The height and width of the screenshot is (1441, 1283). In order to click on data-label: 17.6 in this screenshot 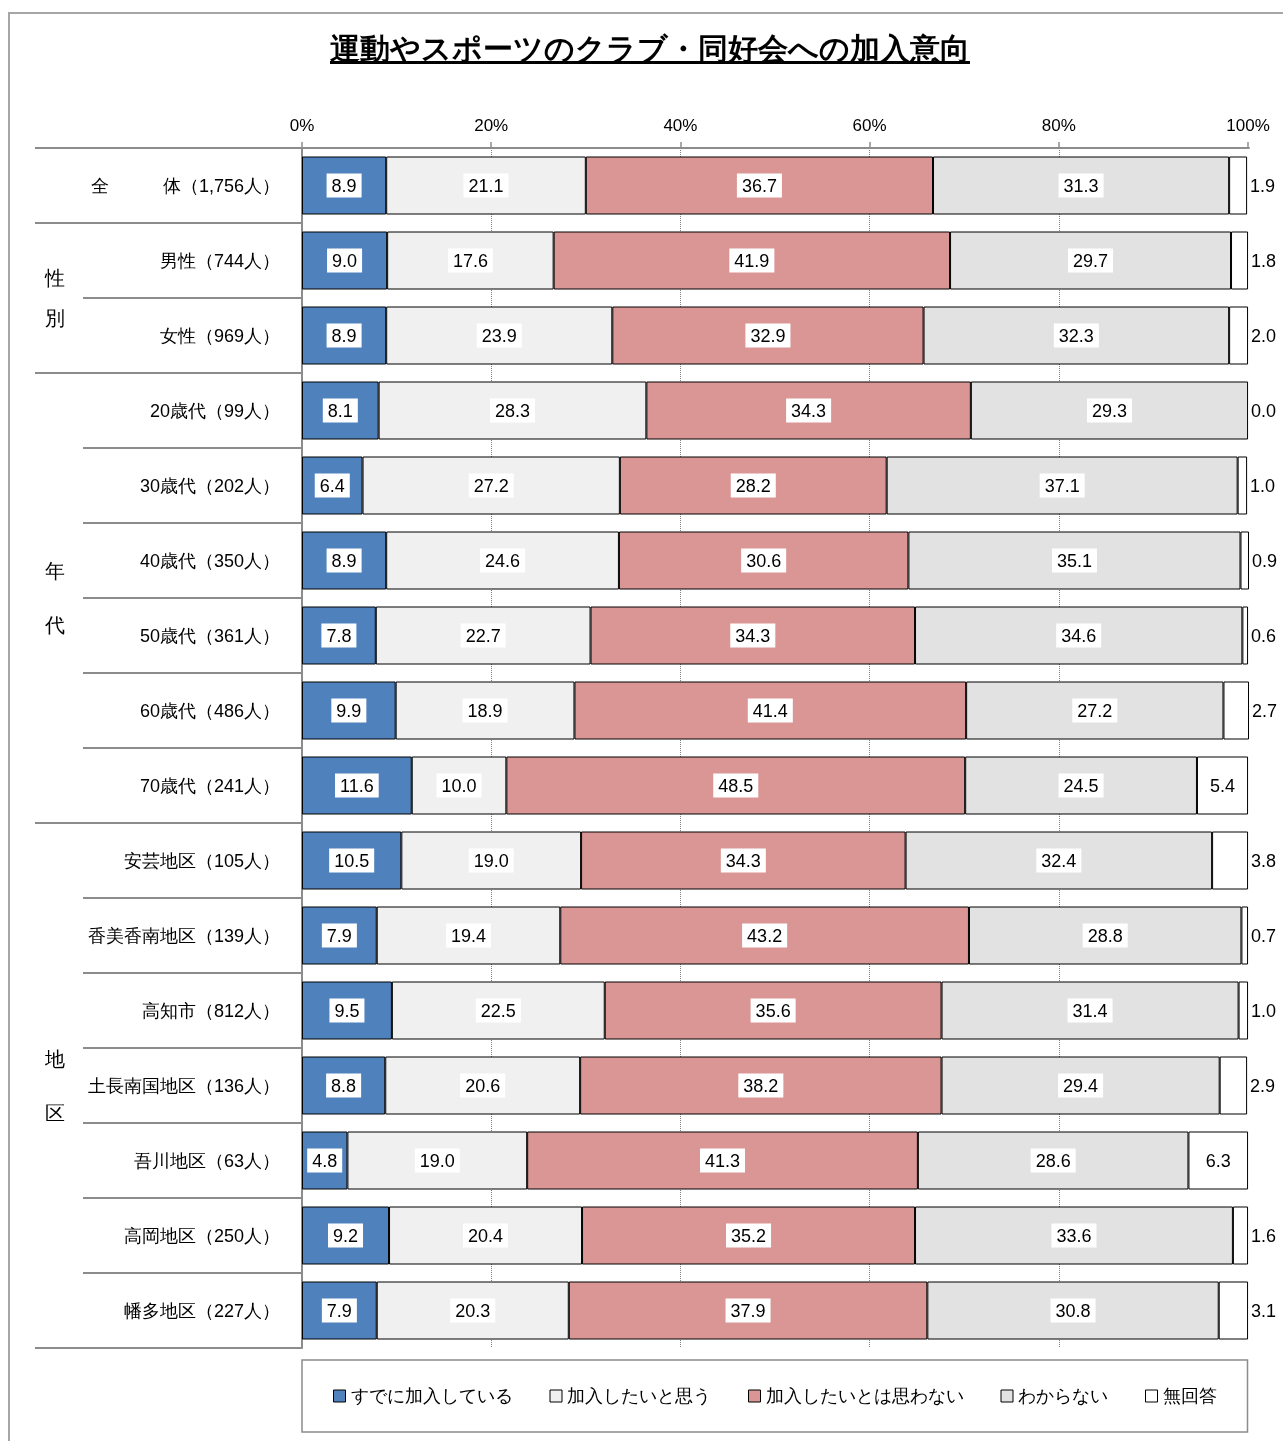, I will do `click(470, 260)`.